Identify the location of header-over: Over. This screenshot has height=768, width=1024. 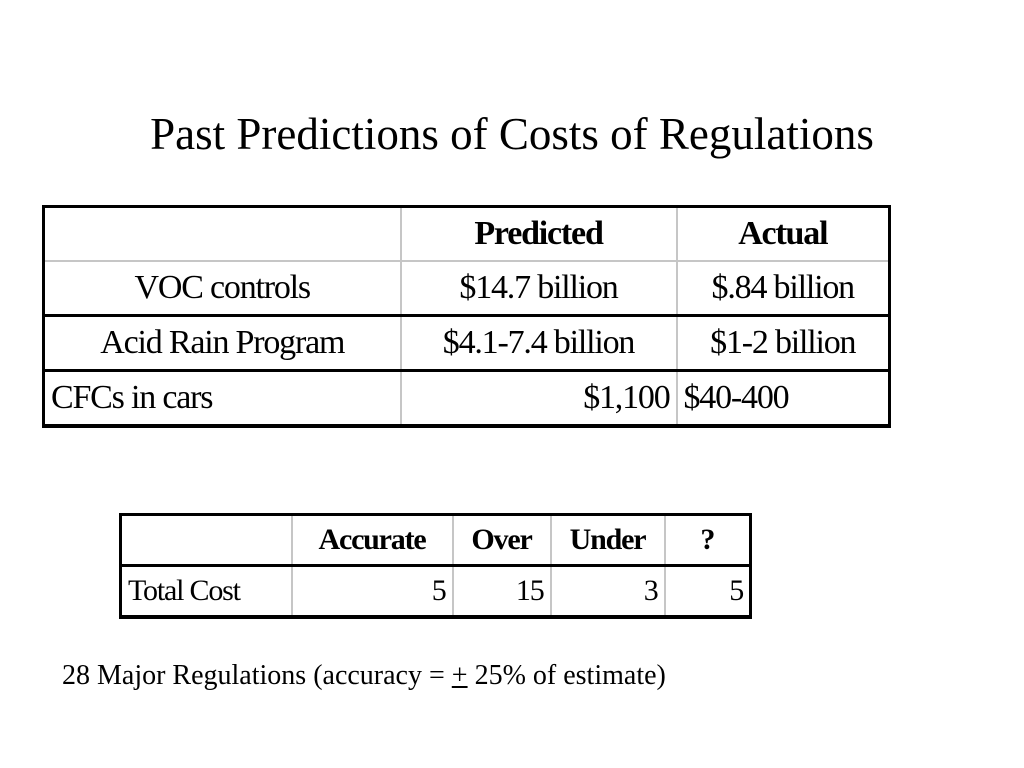
(501, 540).